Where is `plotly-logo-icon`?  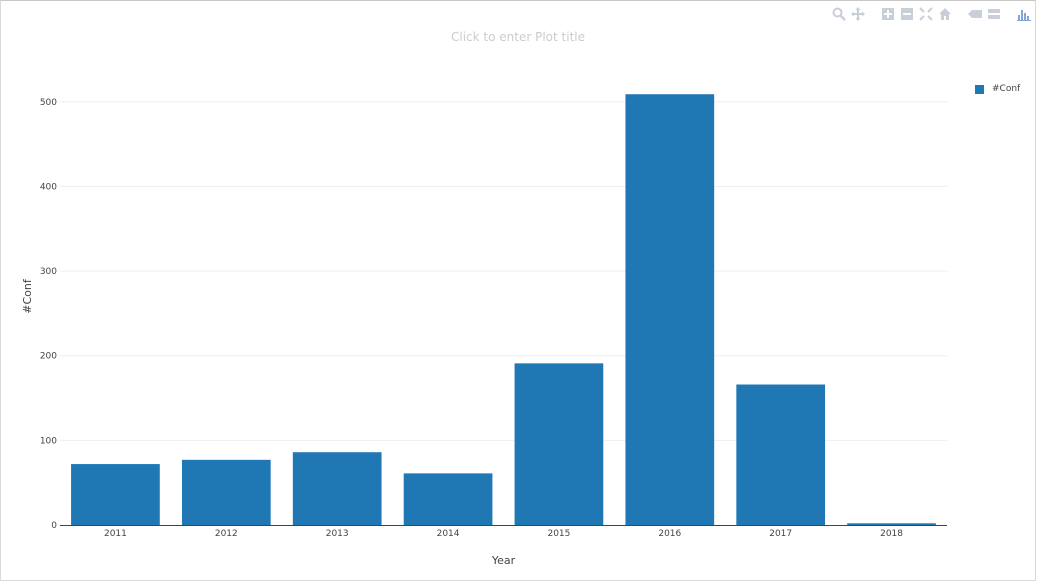
plotly-logo-icon is located at coordinates (1024, 14).